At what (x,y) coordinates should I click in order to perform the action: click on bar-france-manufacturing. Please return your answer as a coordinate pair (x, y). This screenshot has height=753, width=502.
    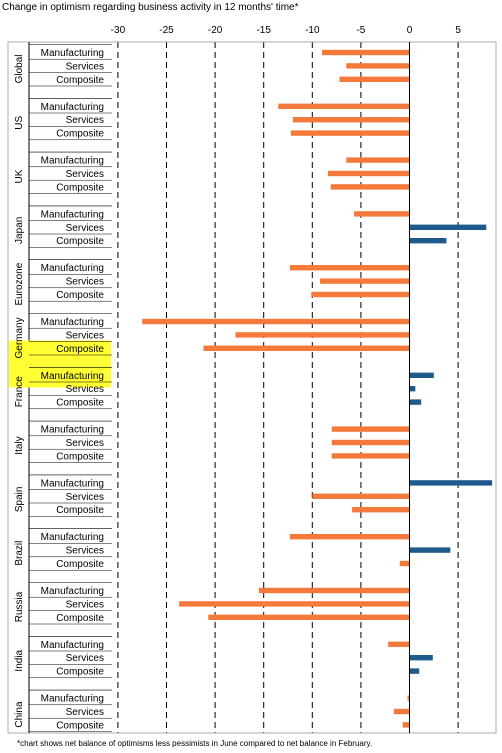
    Looking at the image, I should click on (421, 375).